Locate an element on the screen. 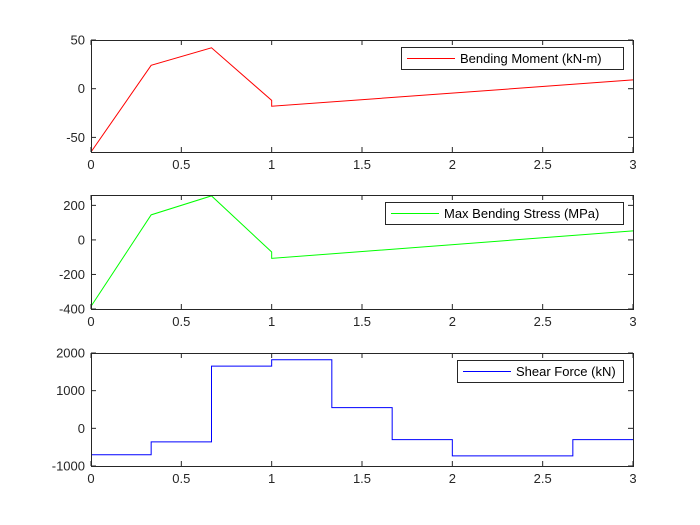 Image resolution: width=700 pixels, height=525 pixels. y-tick-label: -400 is located at coordinates (72, 309).